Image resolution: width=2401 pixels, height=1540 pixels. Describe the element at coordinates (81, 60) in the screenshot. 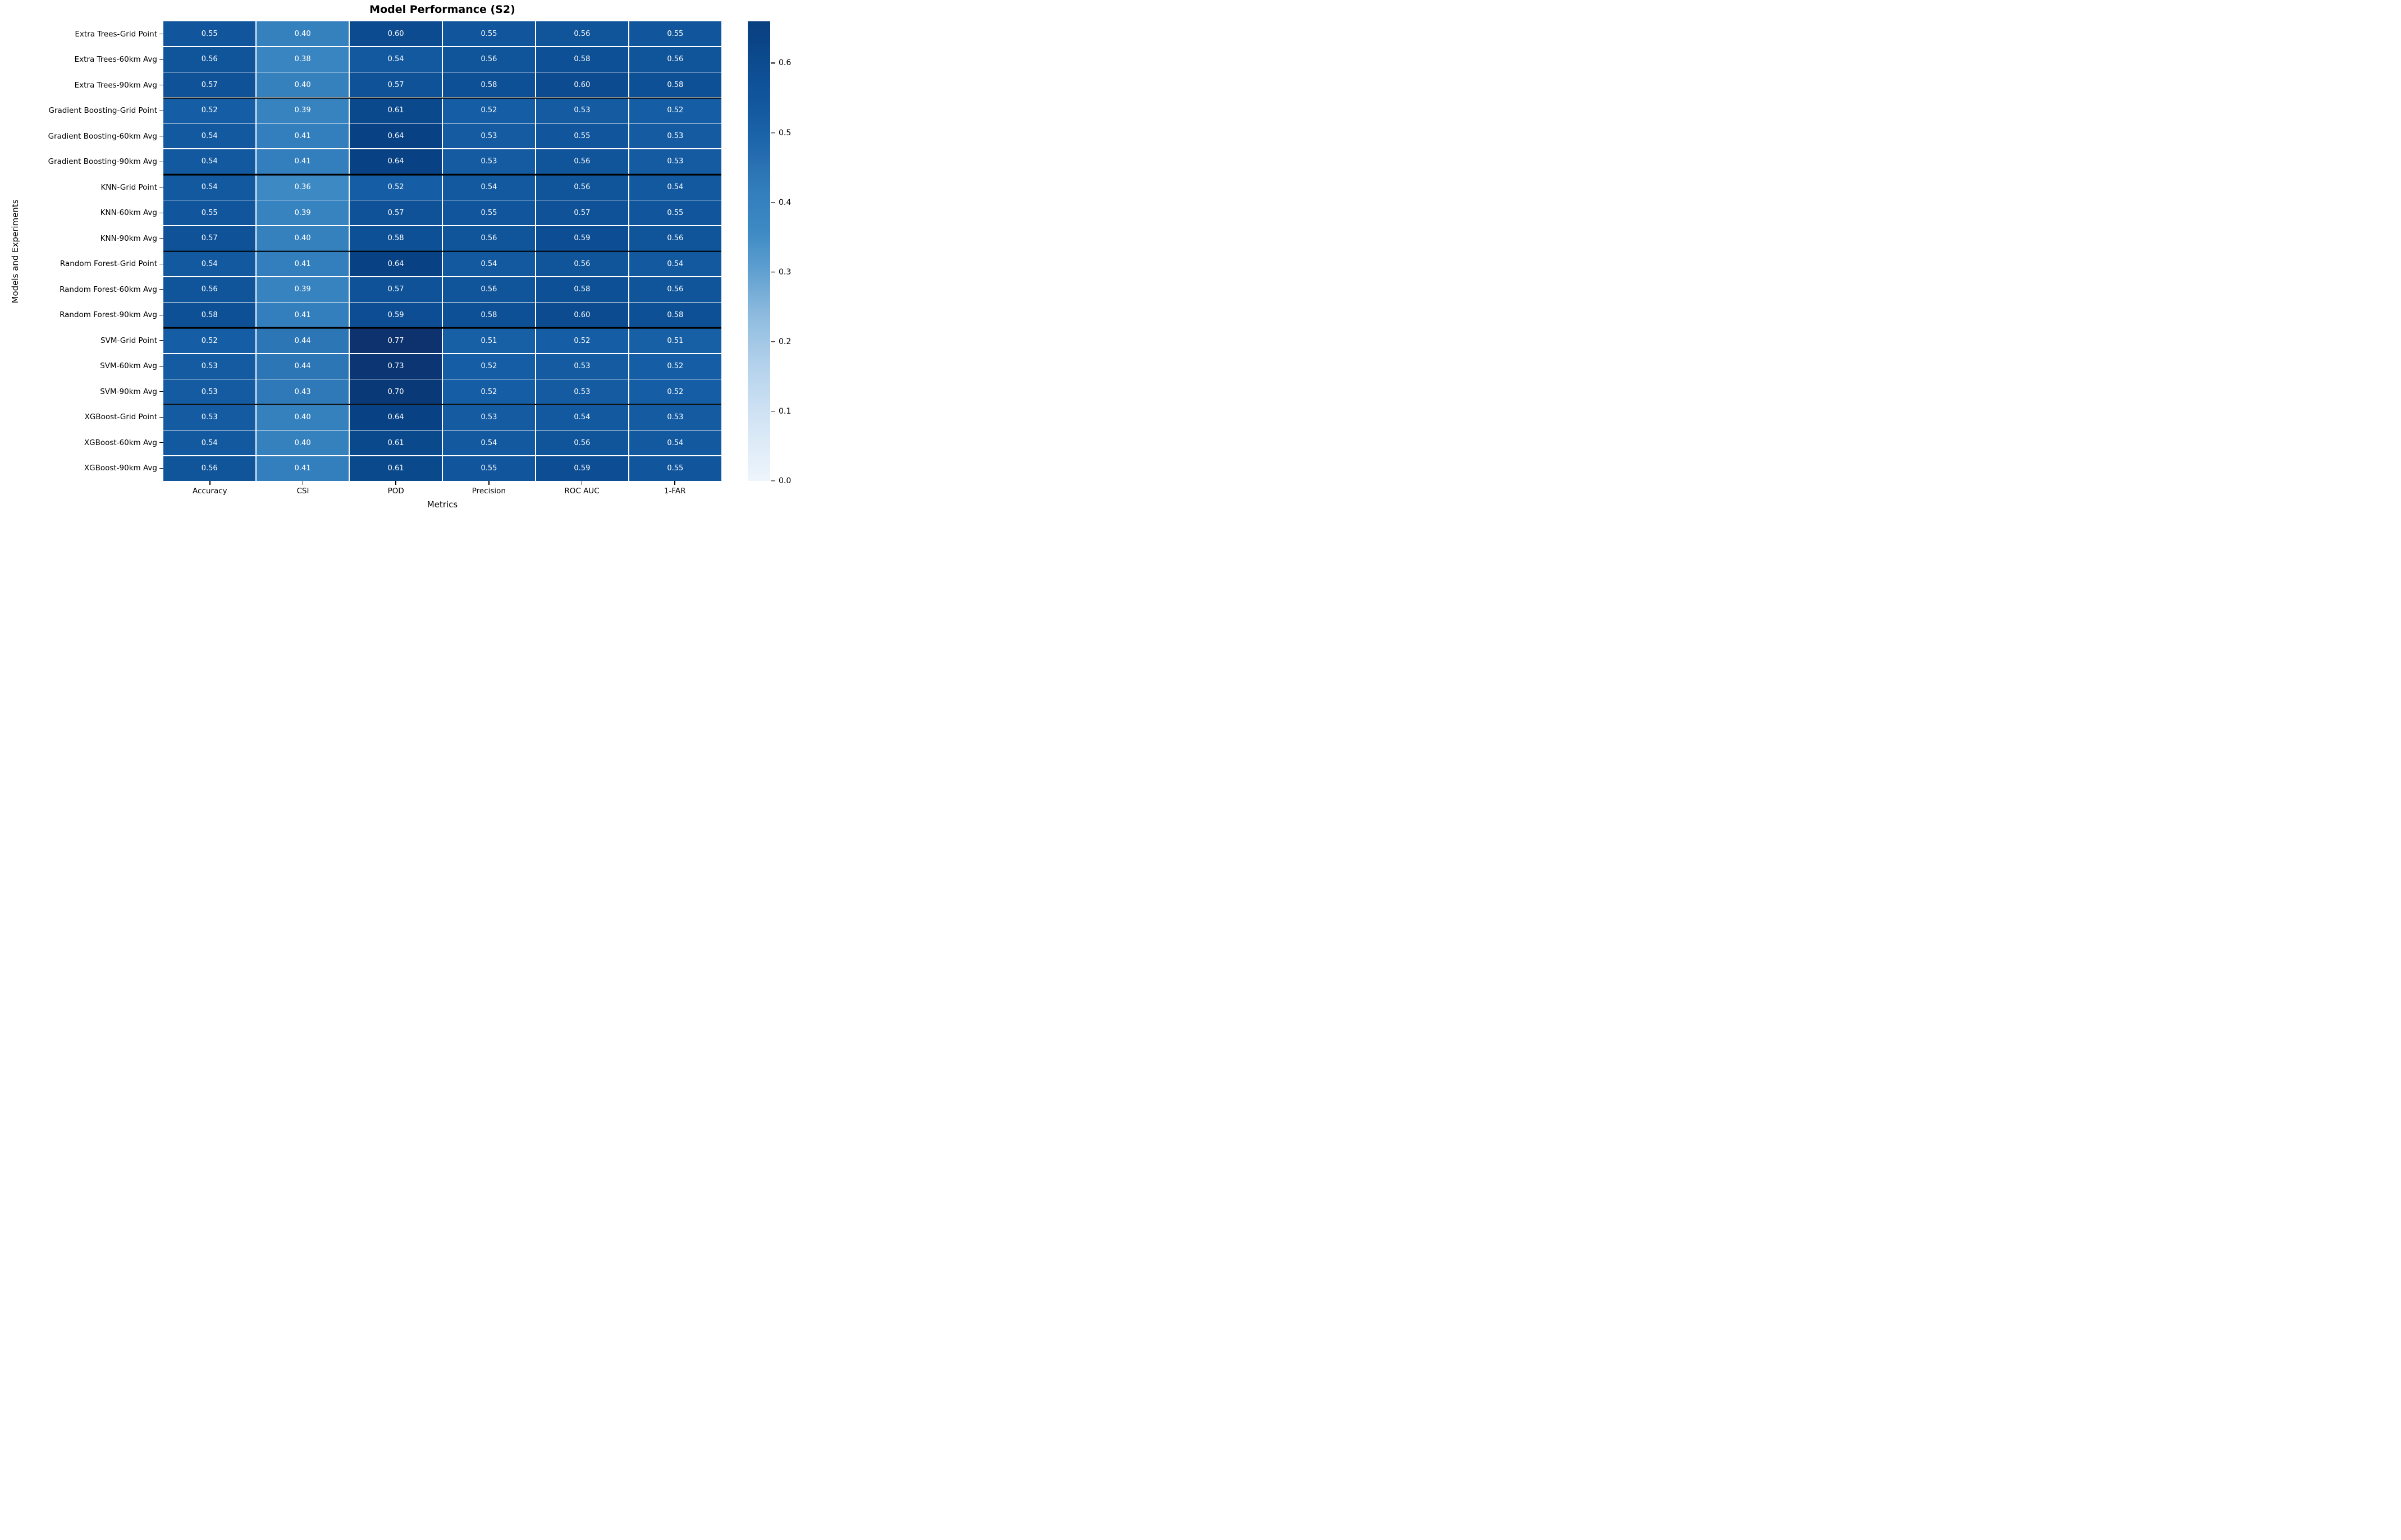

I see `y-tick-label: Extra Trees-60km Avg` at that location.